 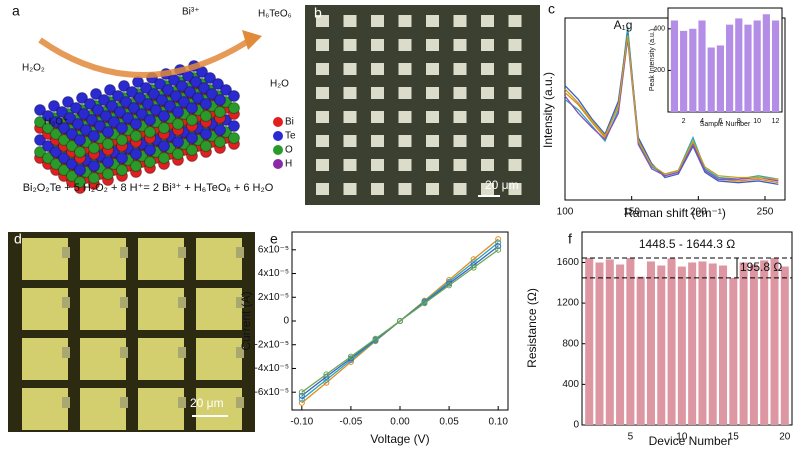 What do you see at coordinates (399, 439) in the screenshot?
I see `x-axis-label: Voltage (V)` at bounding box center [399, 439].